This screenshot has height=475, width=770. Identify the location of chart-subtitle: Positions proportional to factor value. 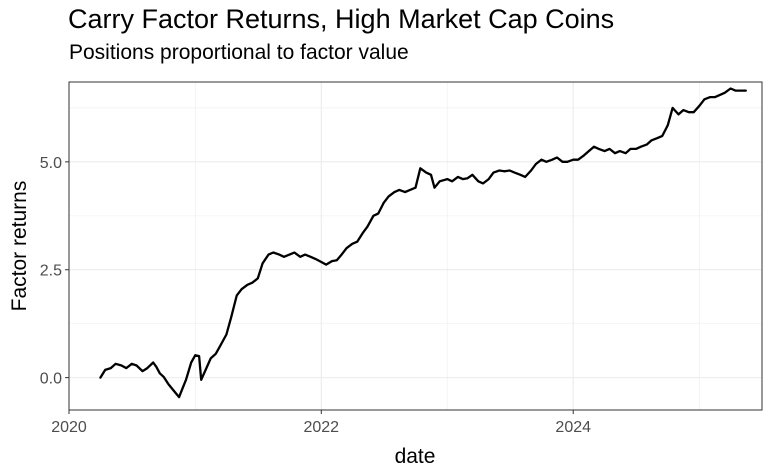
(239, 52).